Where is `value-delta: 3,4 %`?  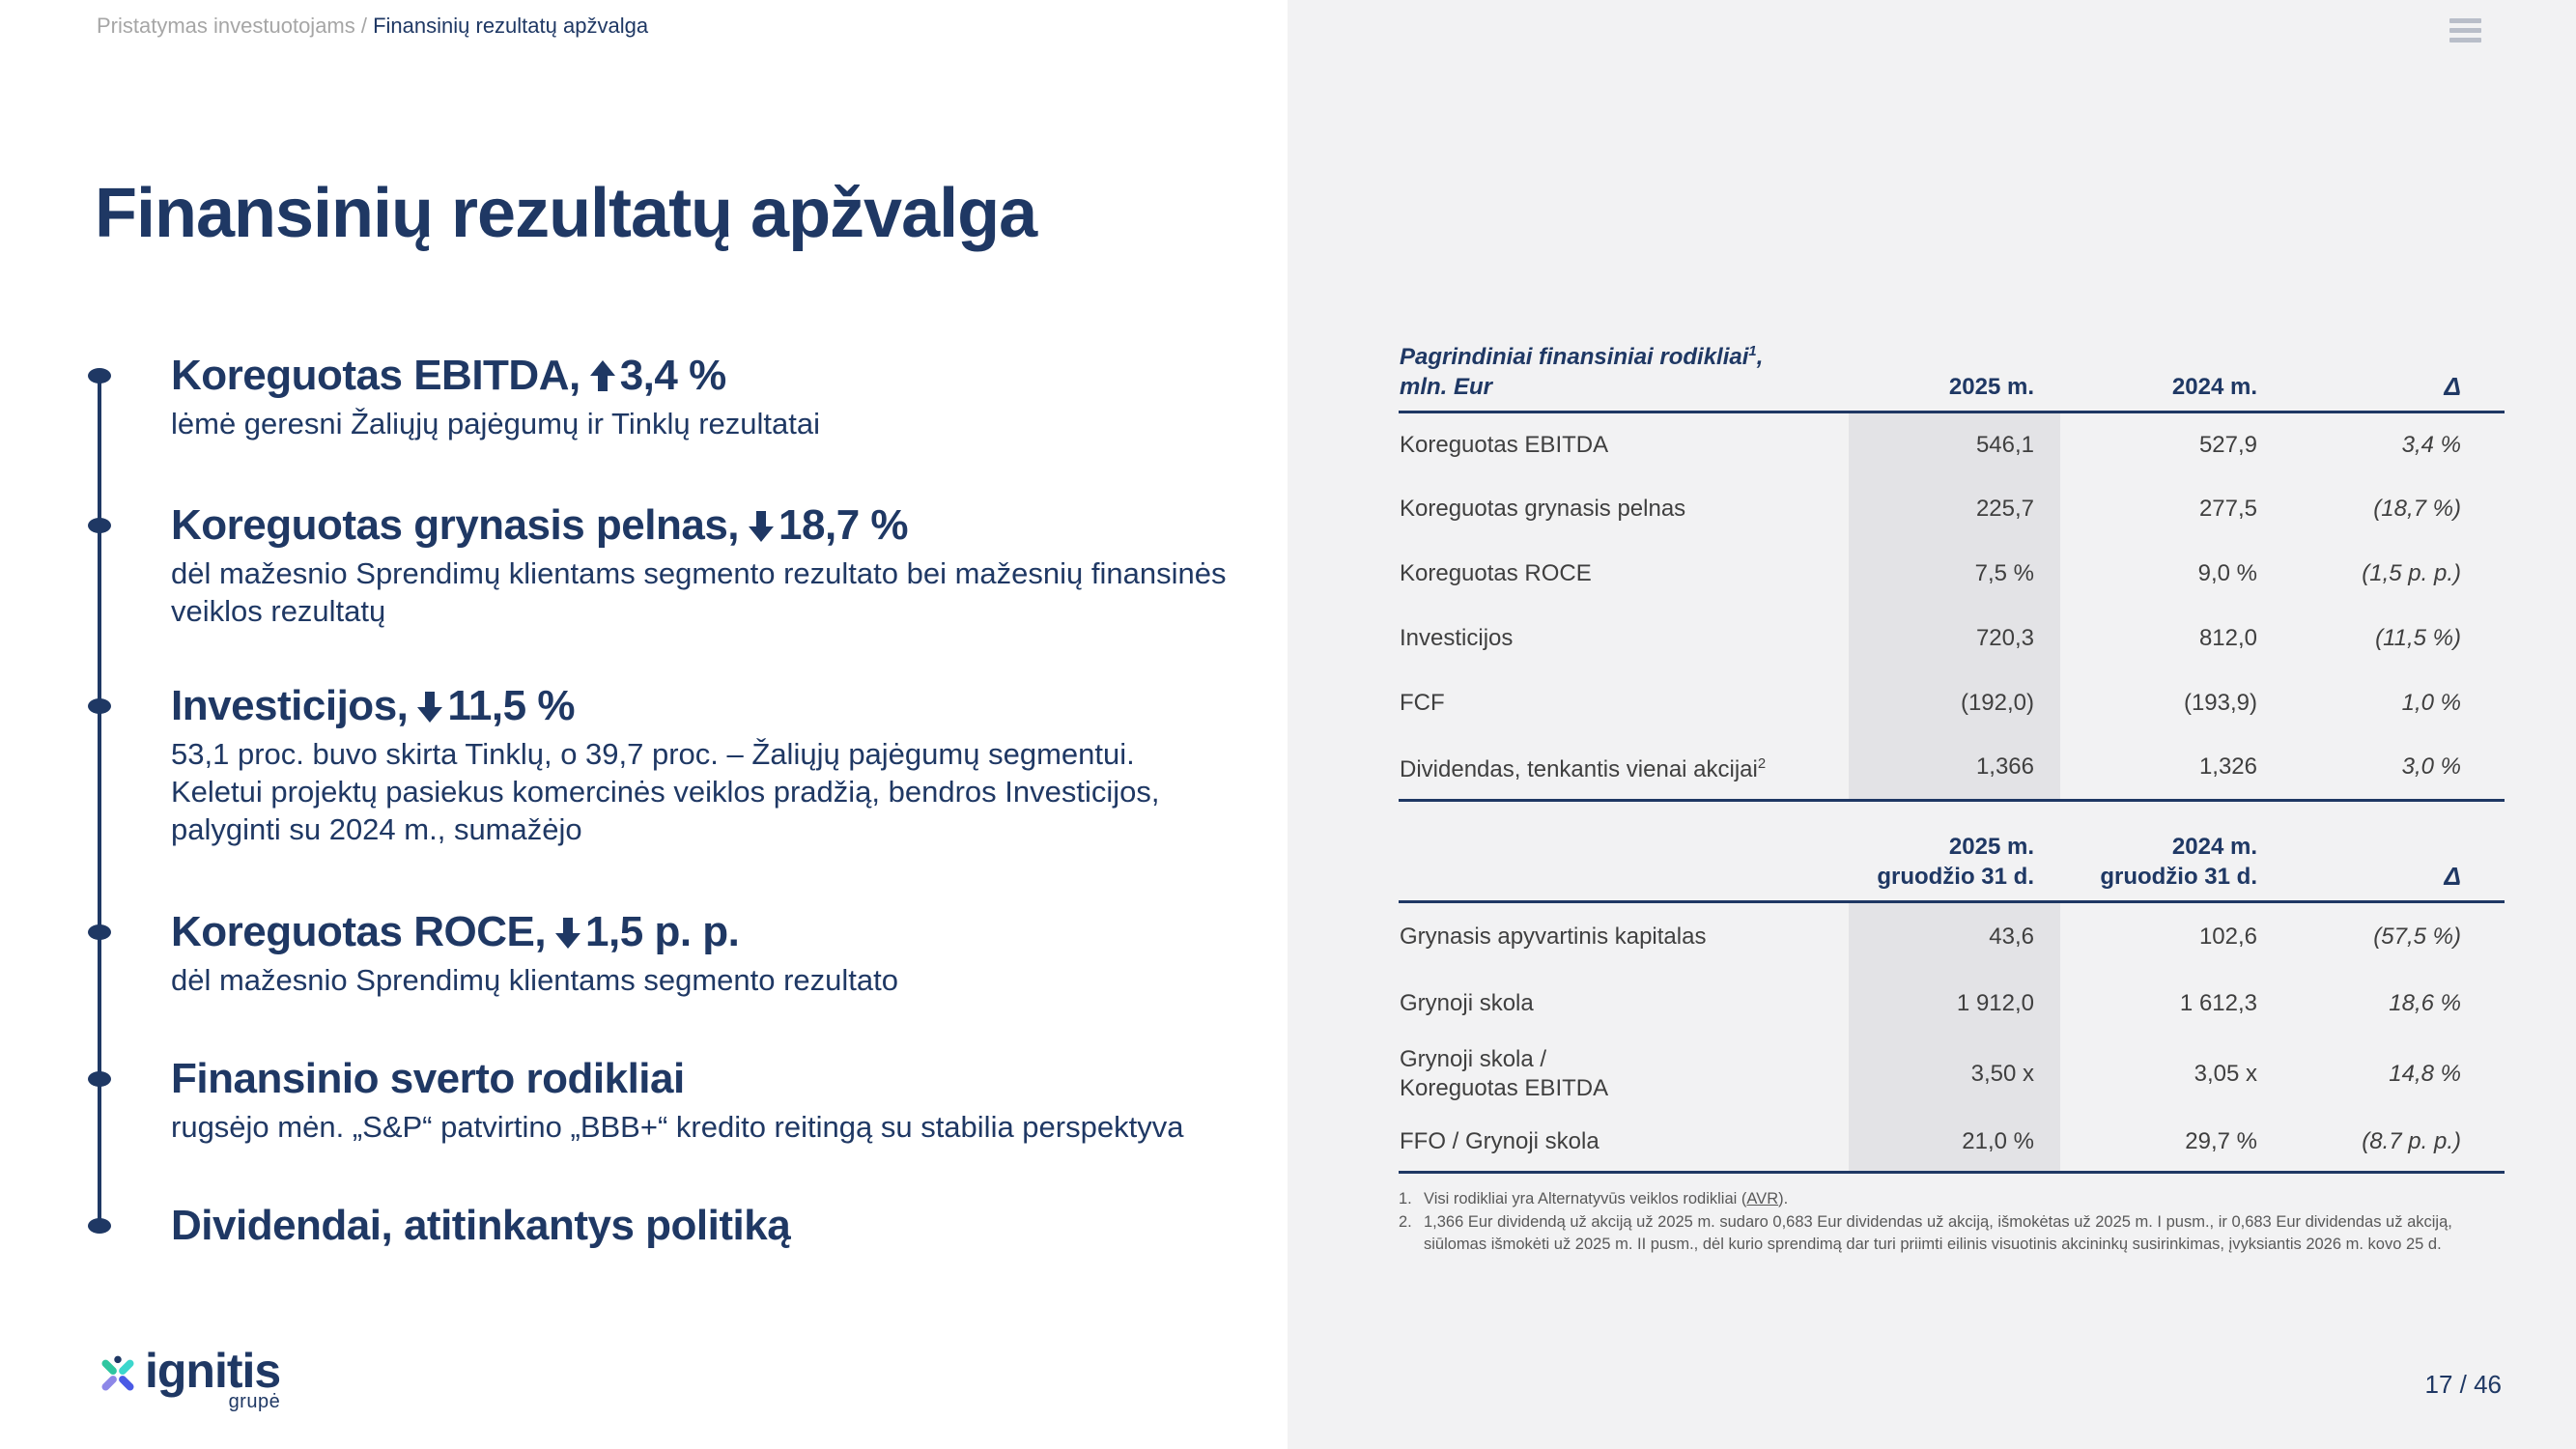
value-delta: 3,4 % is located at coordinates (2431, 444).